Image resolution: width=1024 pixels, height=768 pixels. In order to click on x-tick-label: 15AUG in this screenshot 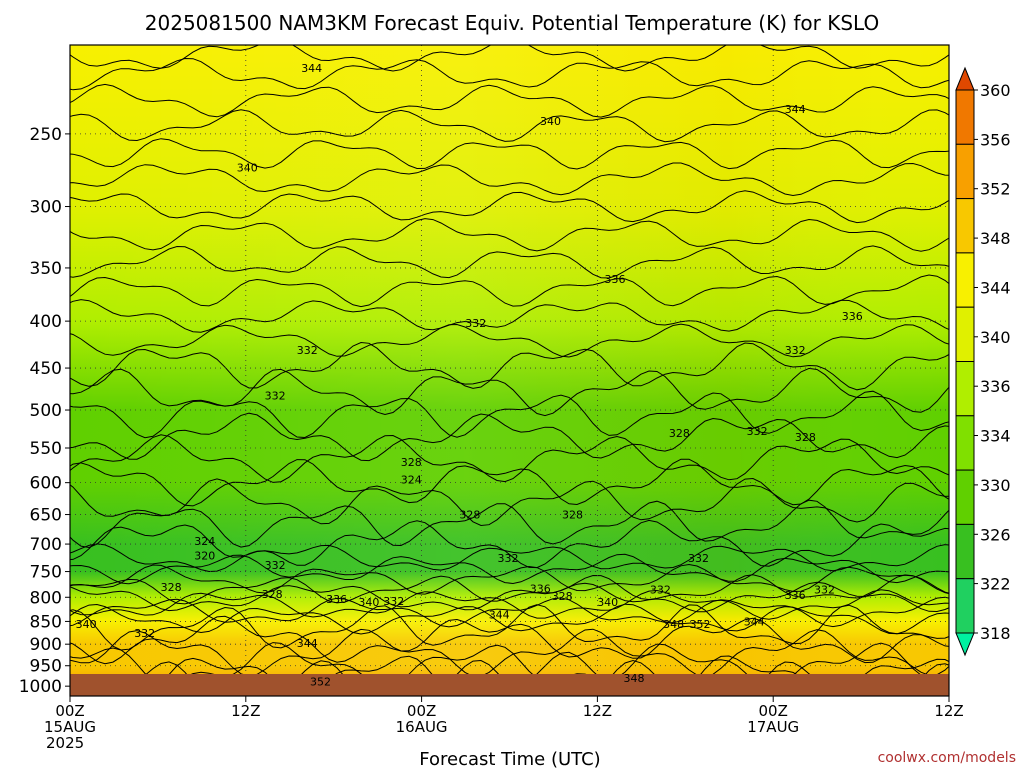, I will do `click(70, 727)`.